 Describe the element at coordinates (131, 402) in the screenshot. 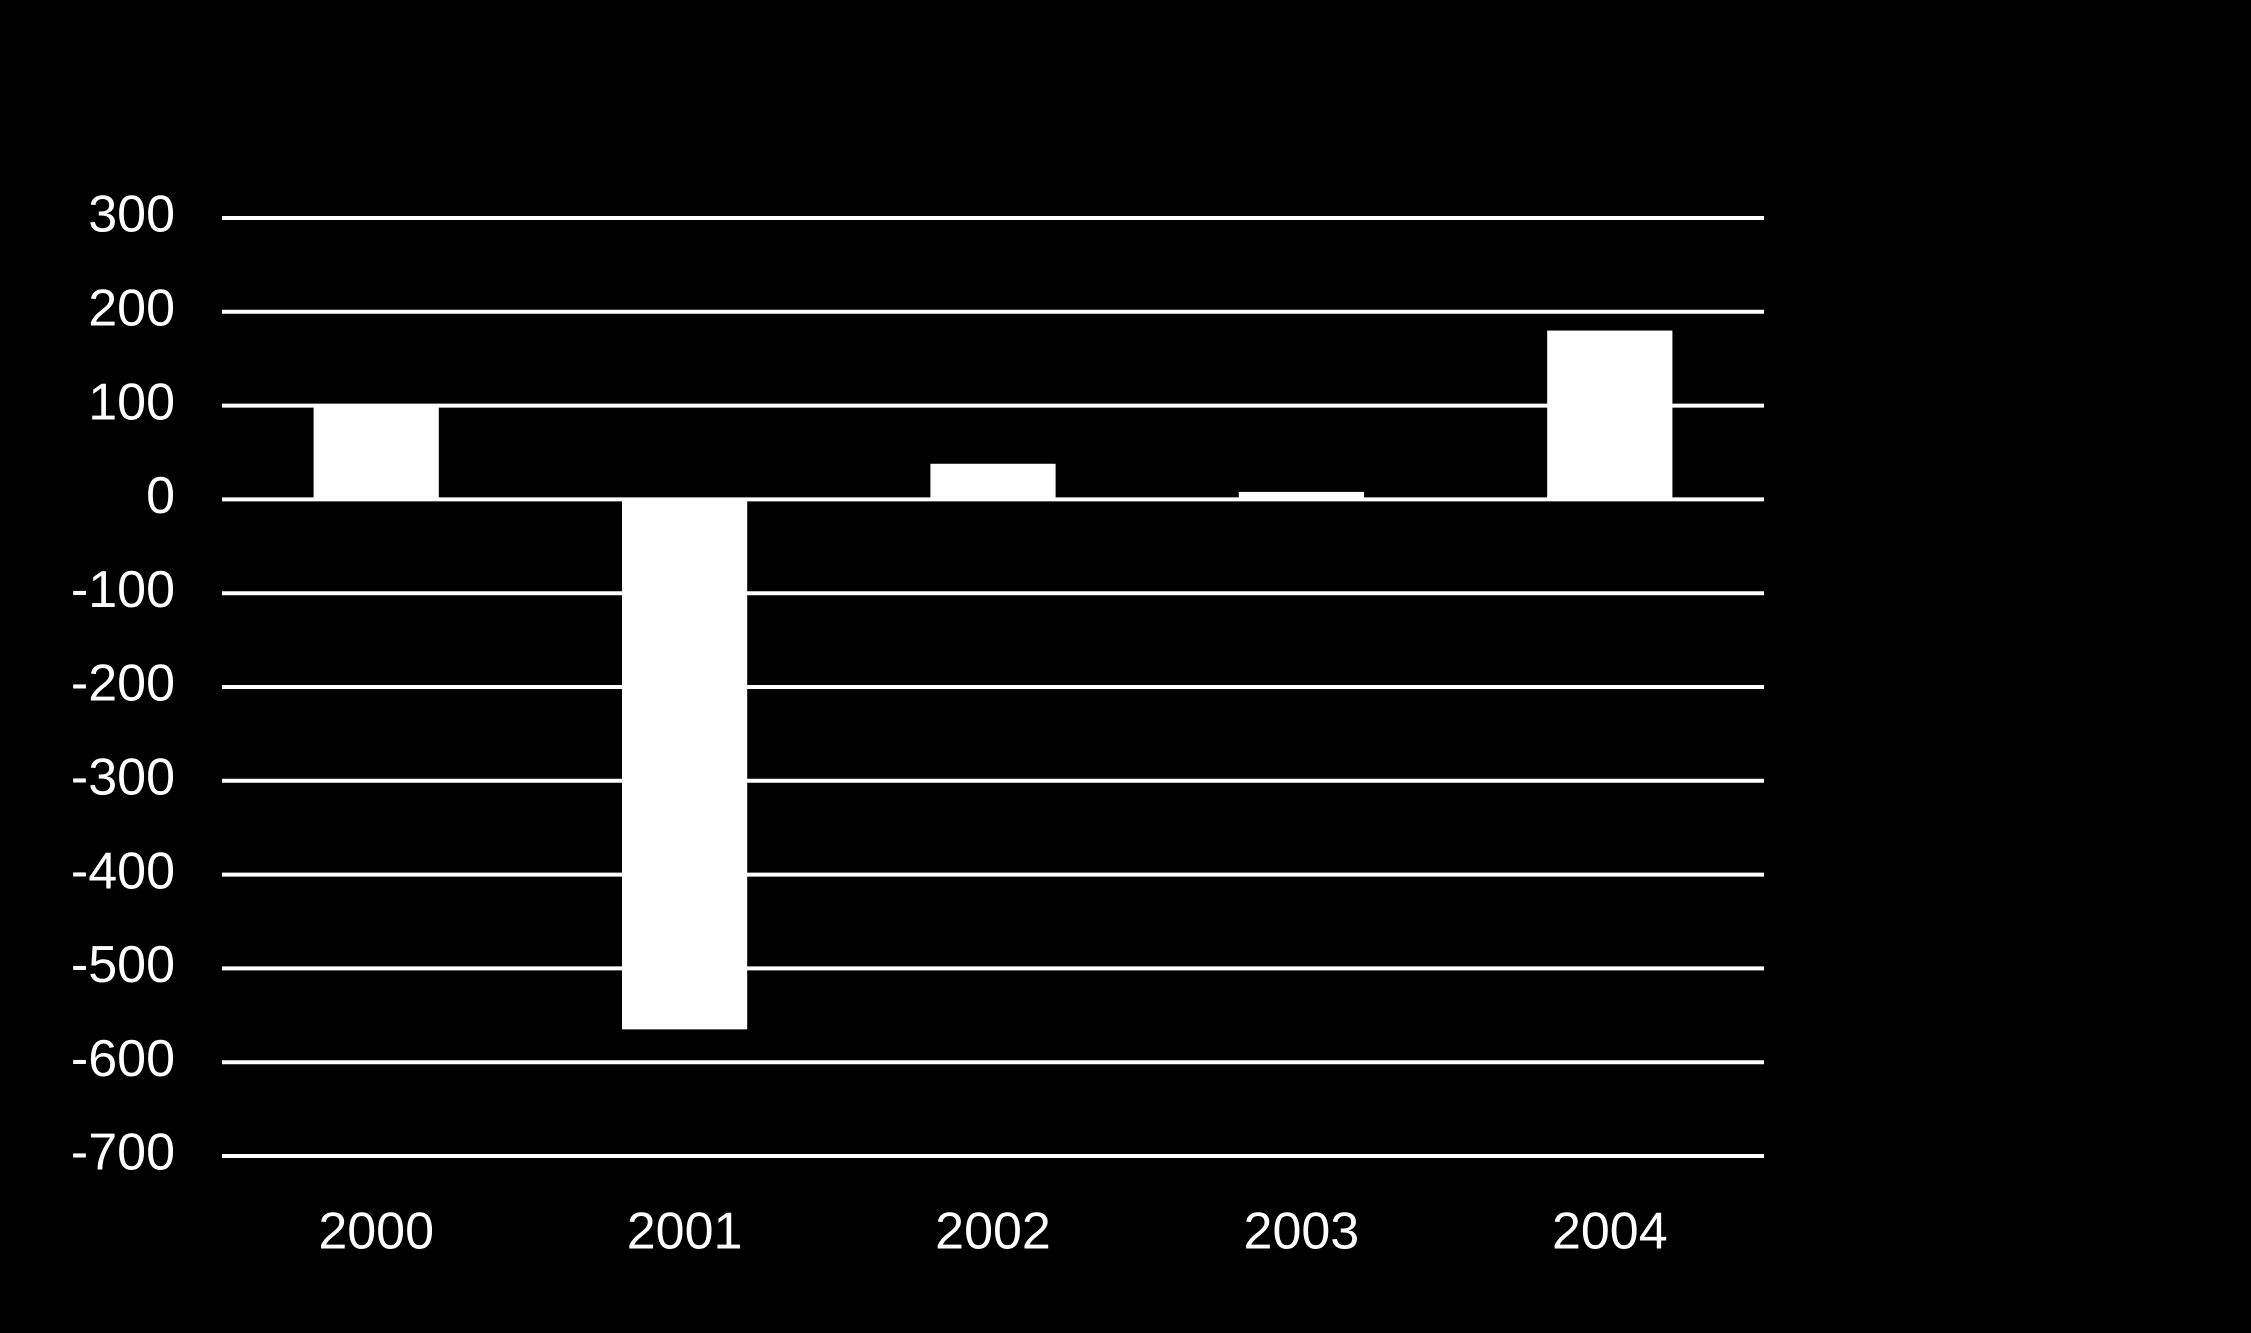

I see `y-tick-label: 100` at that location.